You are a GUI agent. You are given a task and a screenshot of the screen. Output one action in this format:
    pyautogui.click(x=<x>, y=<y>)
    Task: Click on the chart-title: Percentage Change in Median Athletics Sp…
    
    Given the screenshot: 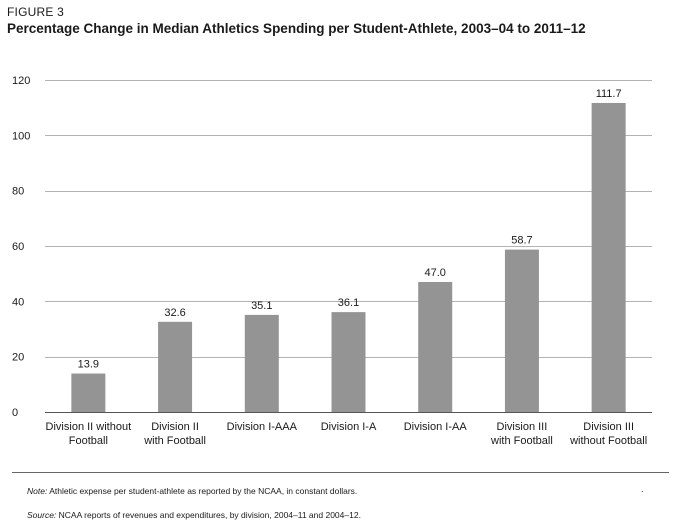 What is the action you would take?
    pyautogui.click(x=296, y=28)
    